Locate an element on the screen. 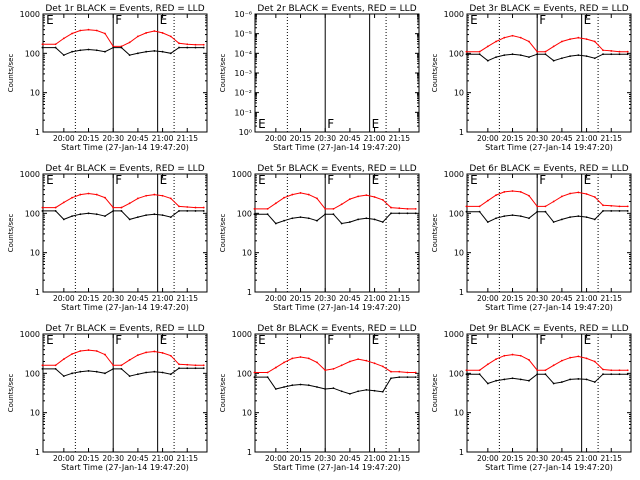 The image size is (640, 480). series-line-black is located at coordinates (123, 215).